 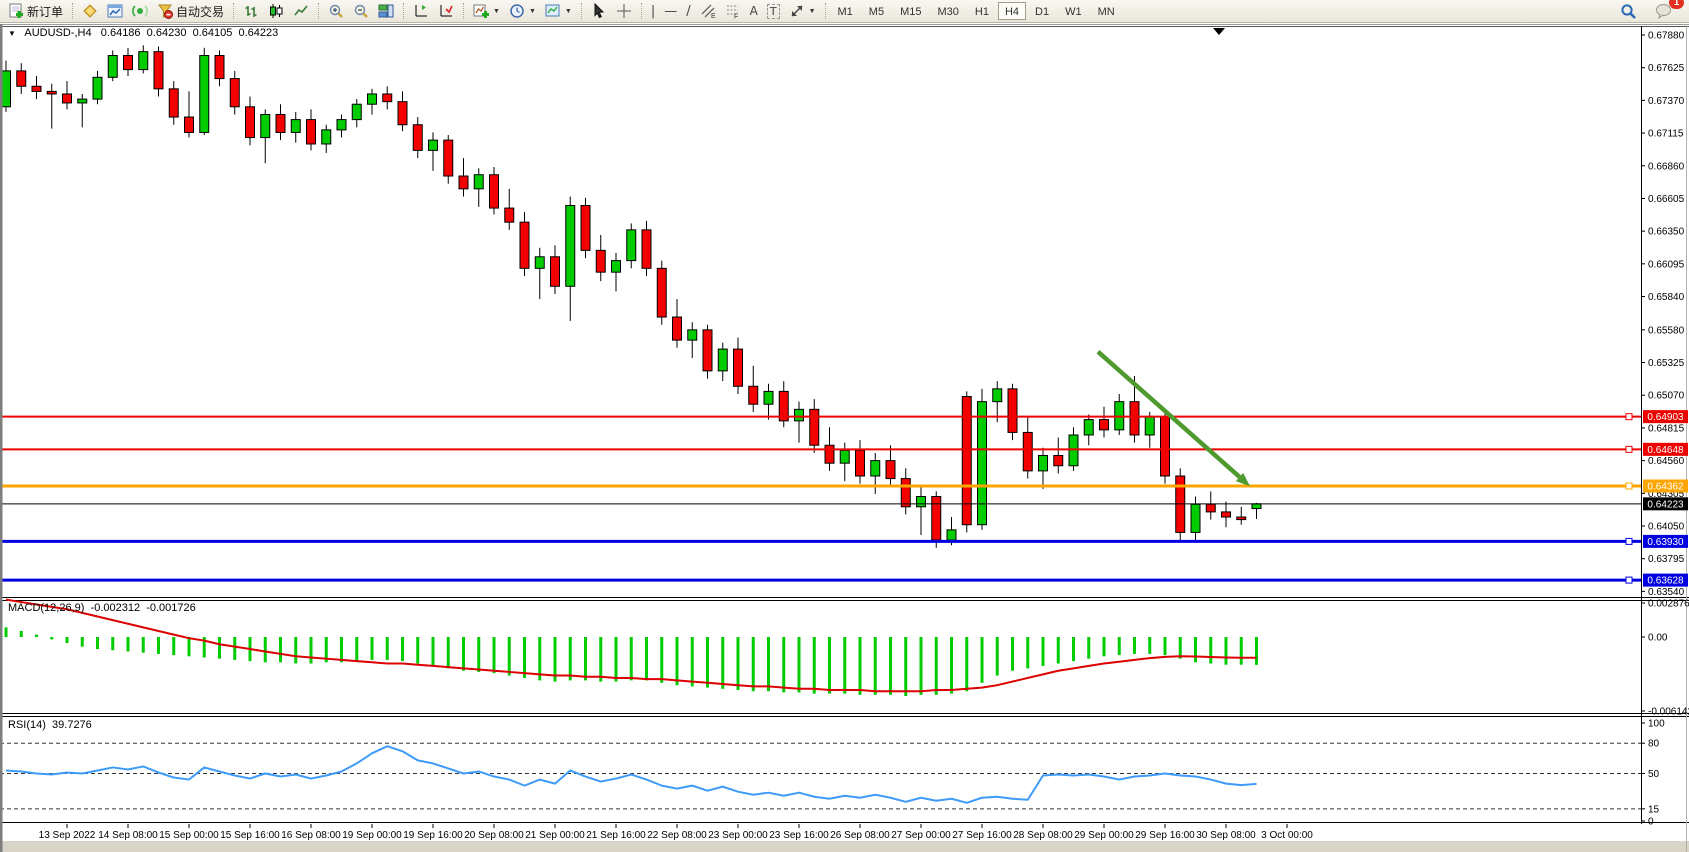 I want to click on new-chart-button, so click(x=115, y=11).